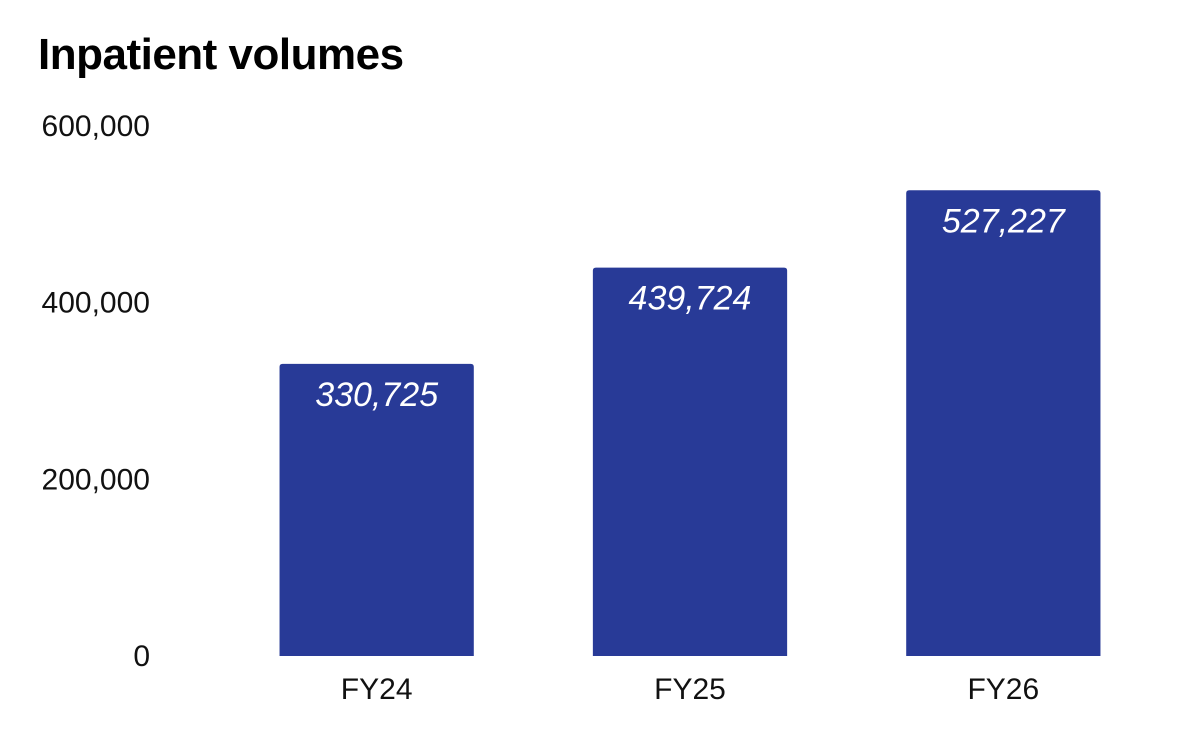 Image resolution: width=1200 pixels, height=742 pixels. What do you see at coordinates (96, 391) in the screenshot?
I see `y-axis: 0 200,000 400,000 600,000` at bounding box center [96, 391].